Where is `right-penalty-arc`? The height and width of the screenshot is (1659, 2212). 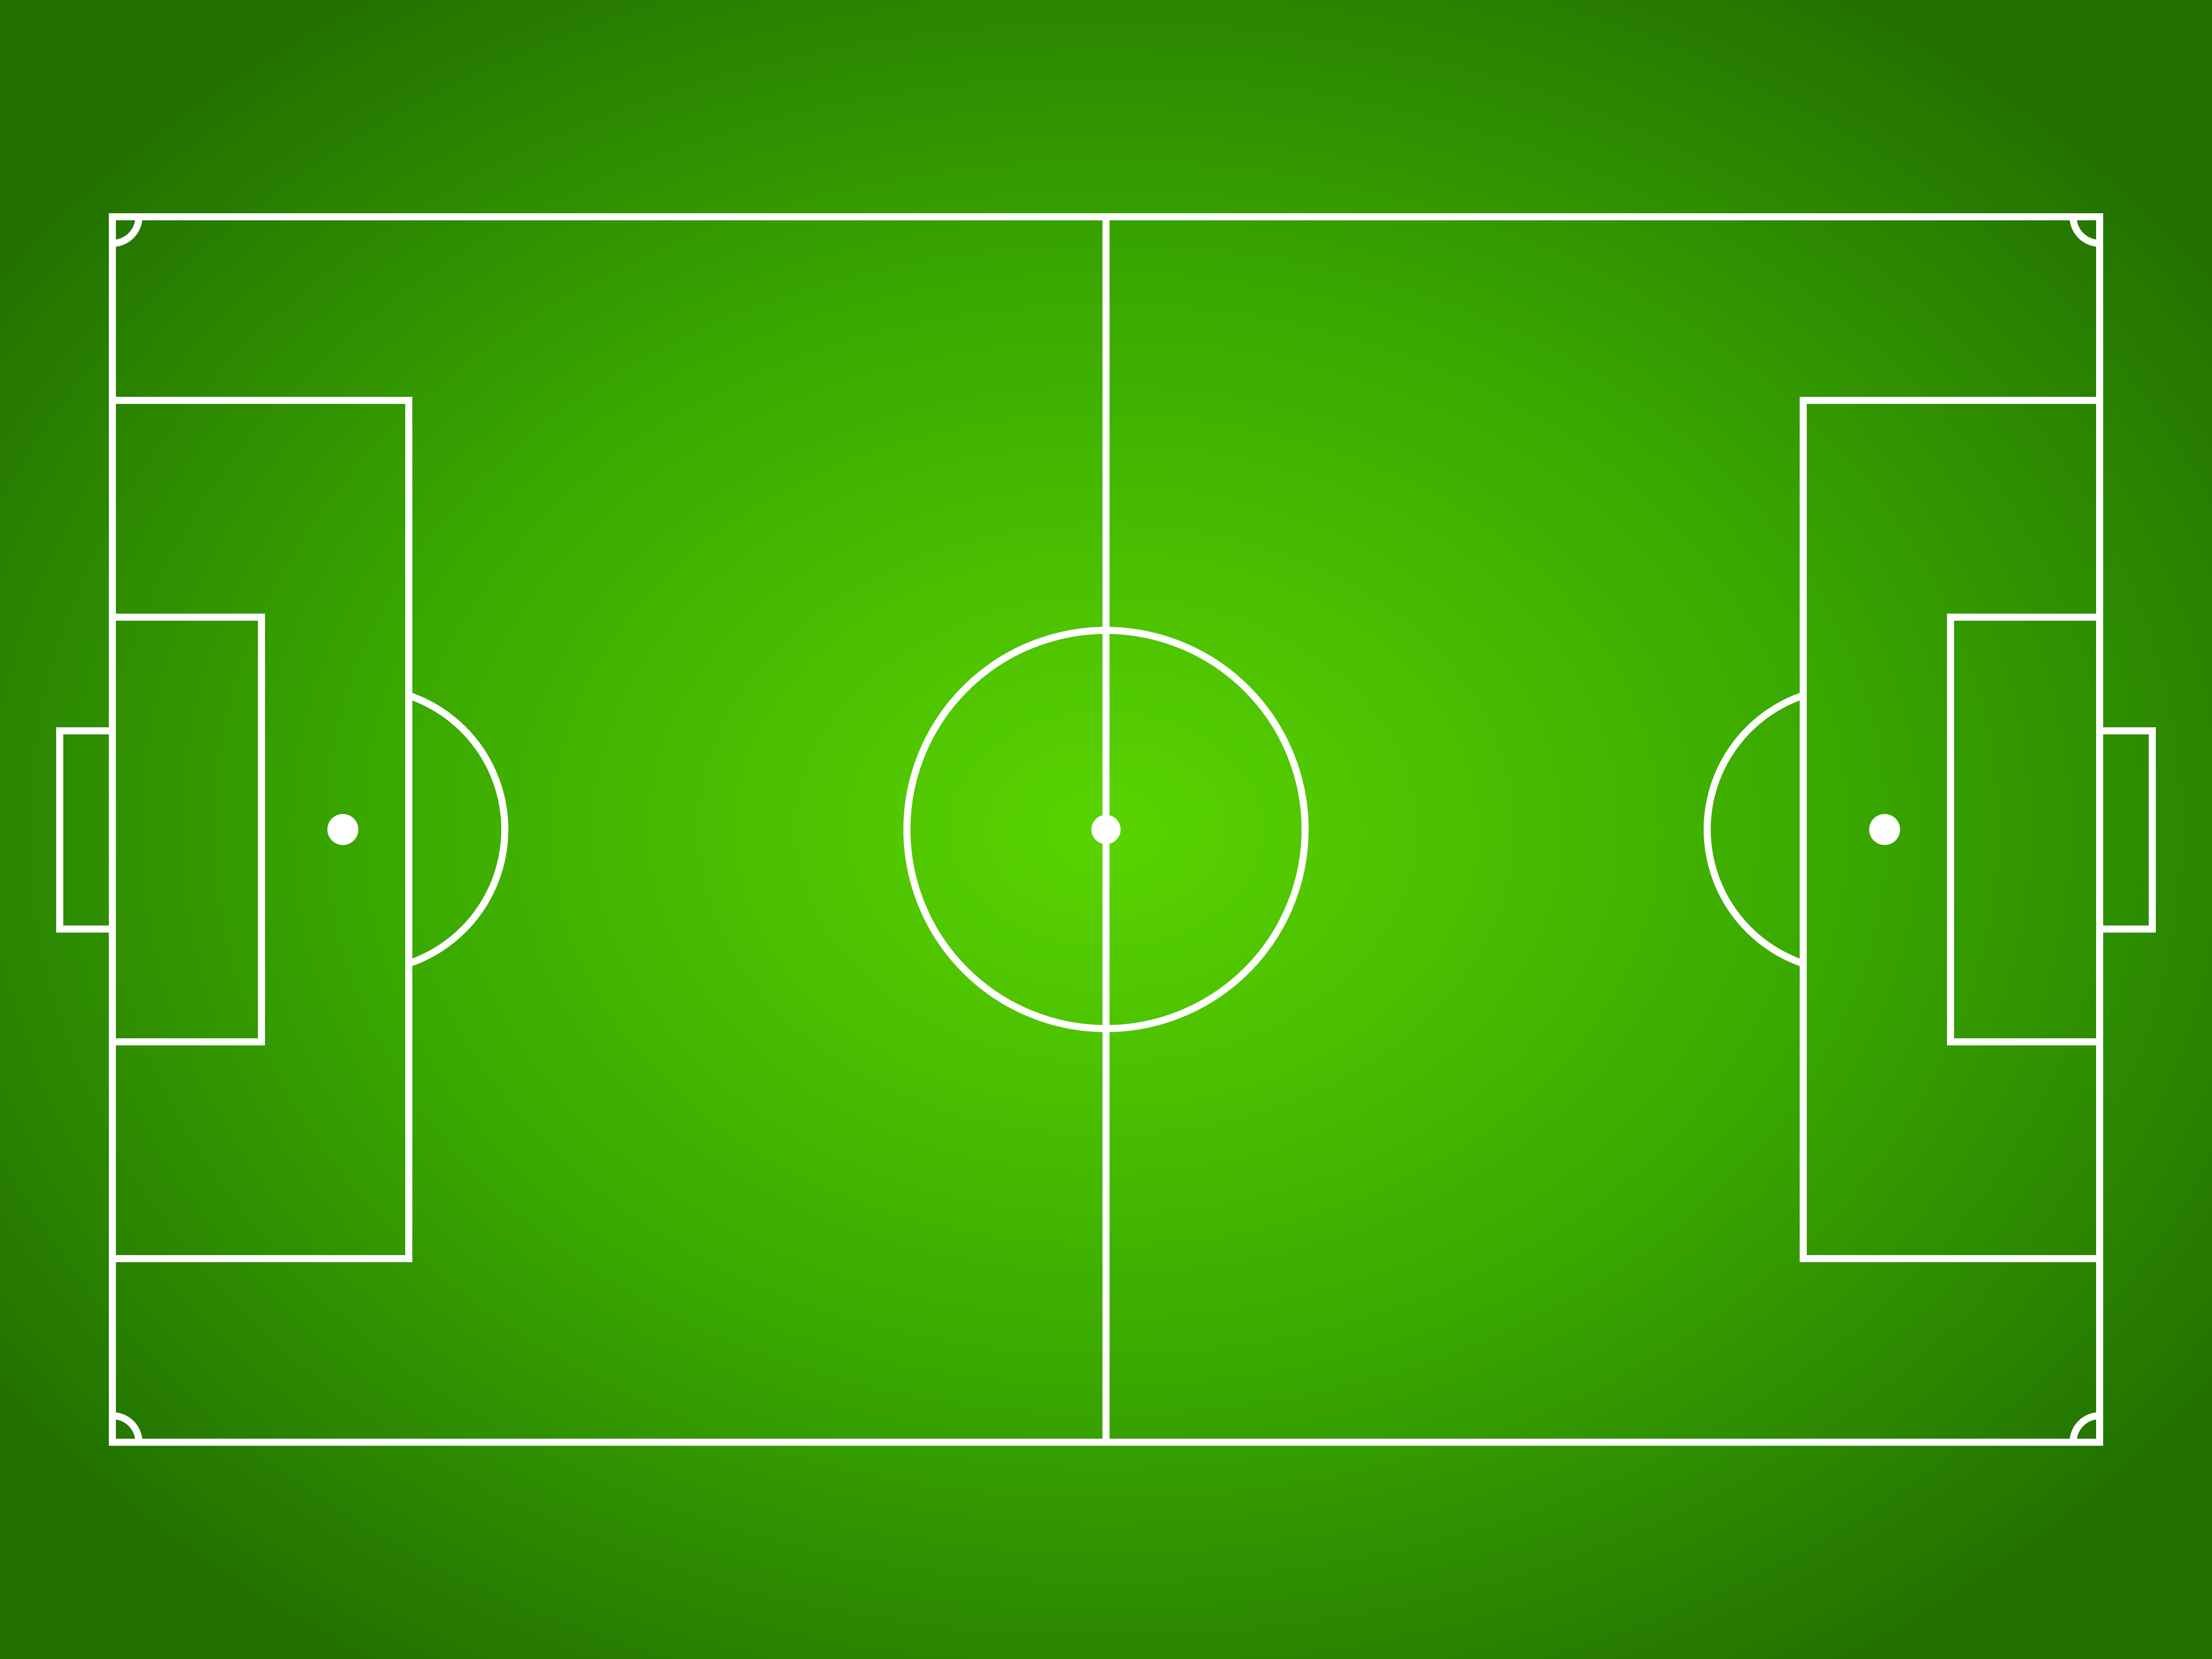
right-penalty-arc is located at coordinates (1754, 830).